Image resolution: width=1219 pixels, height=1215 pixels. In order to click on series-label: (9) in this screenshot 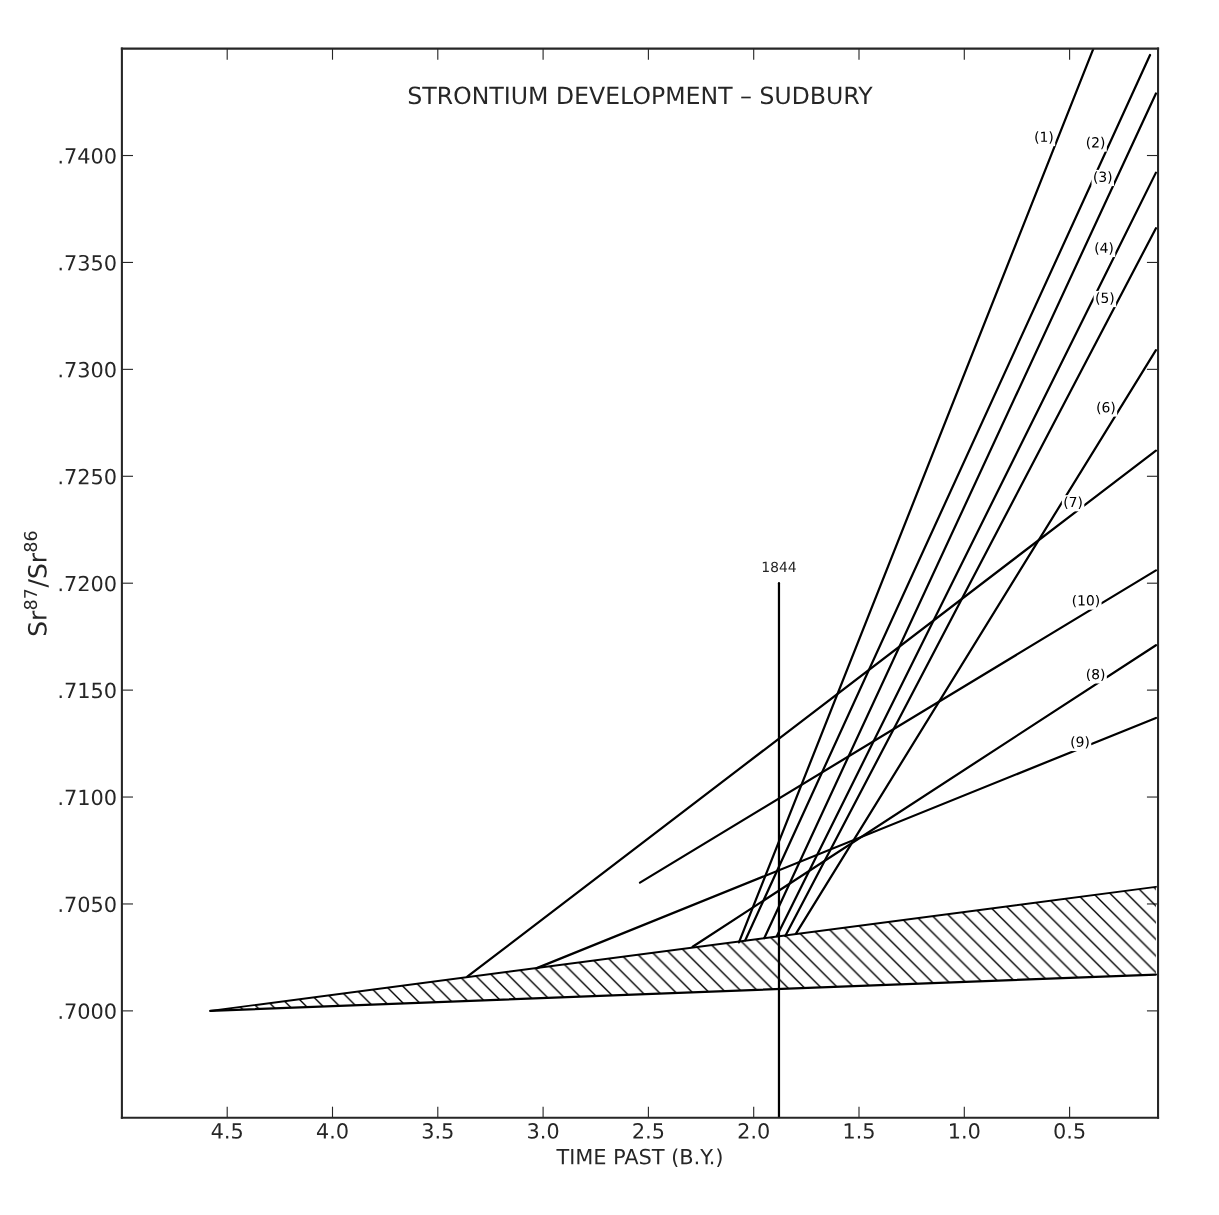, I will do `click(1080, 742)`.